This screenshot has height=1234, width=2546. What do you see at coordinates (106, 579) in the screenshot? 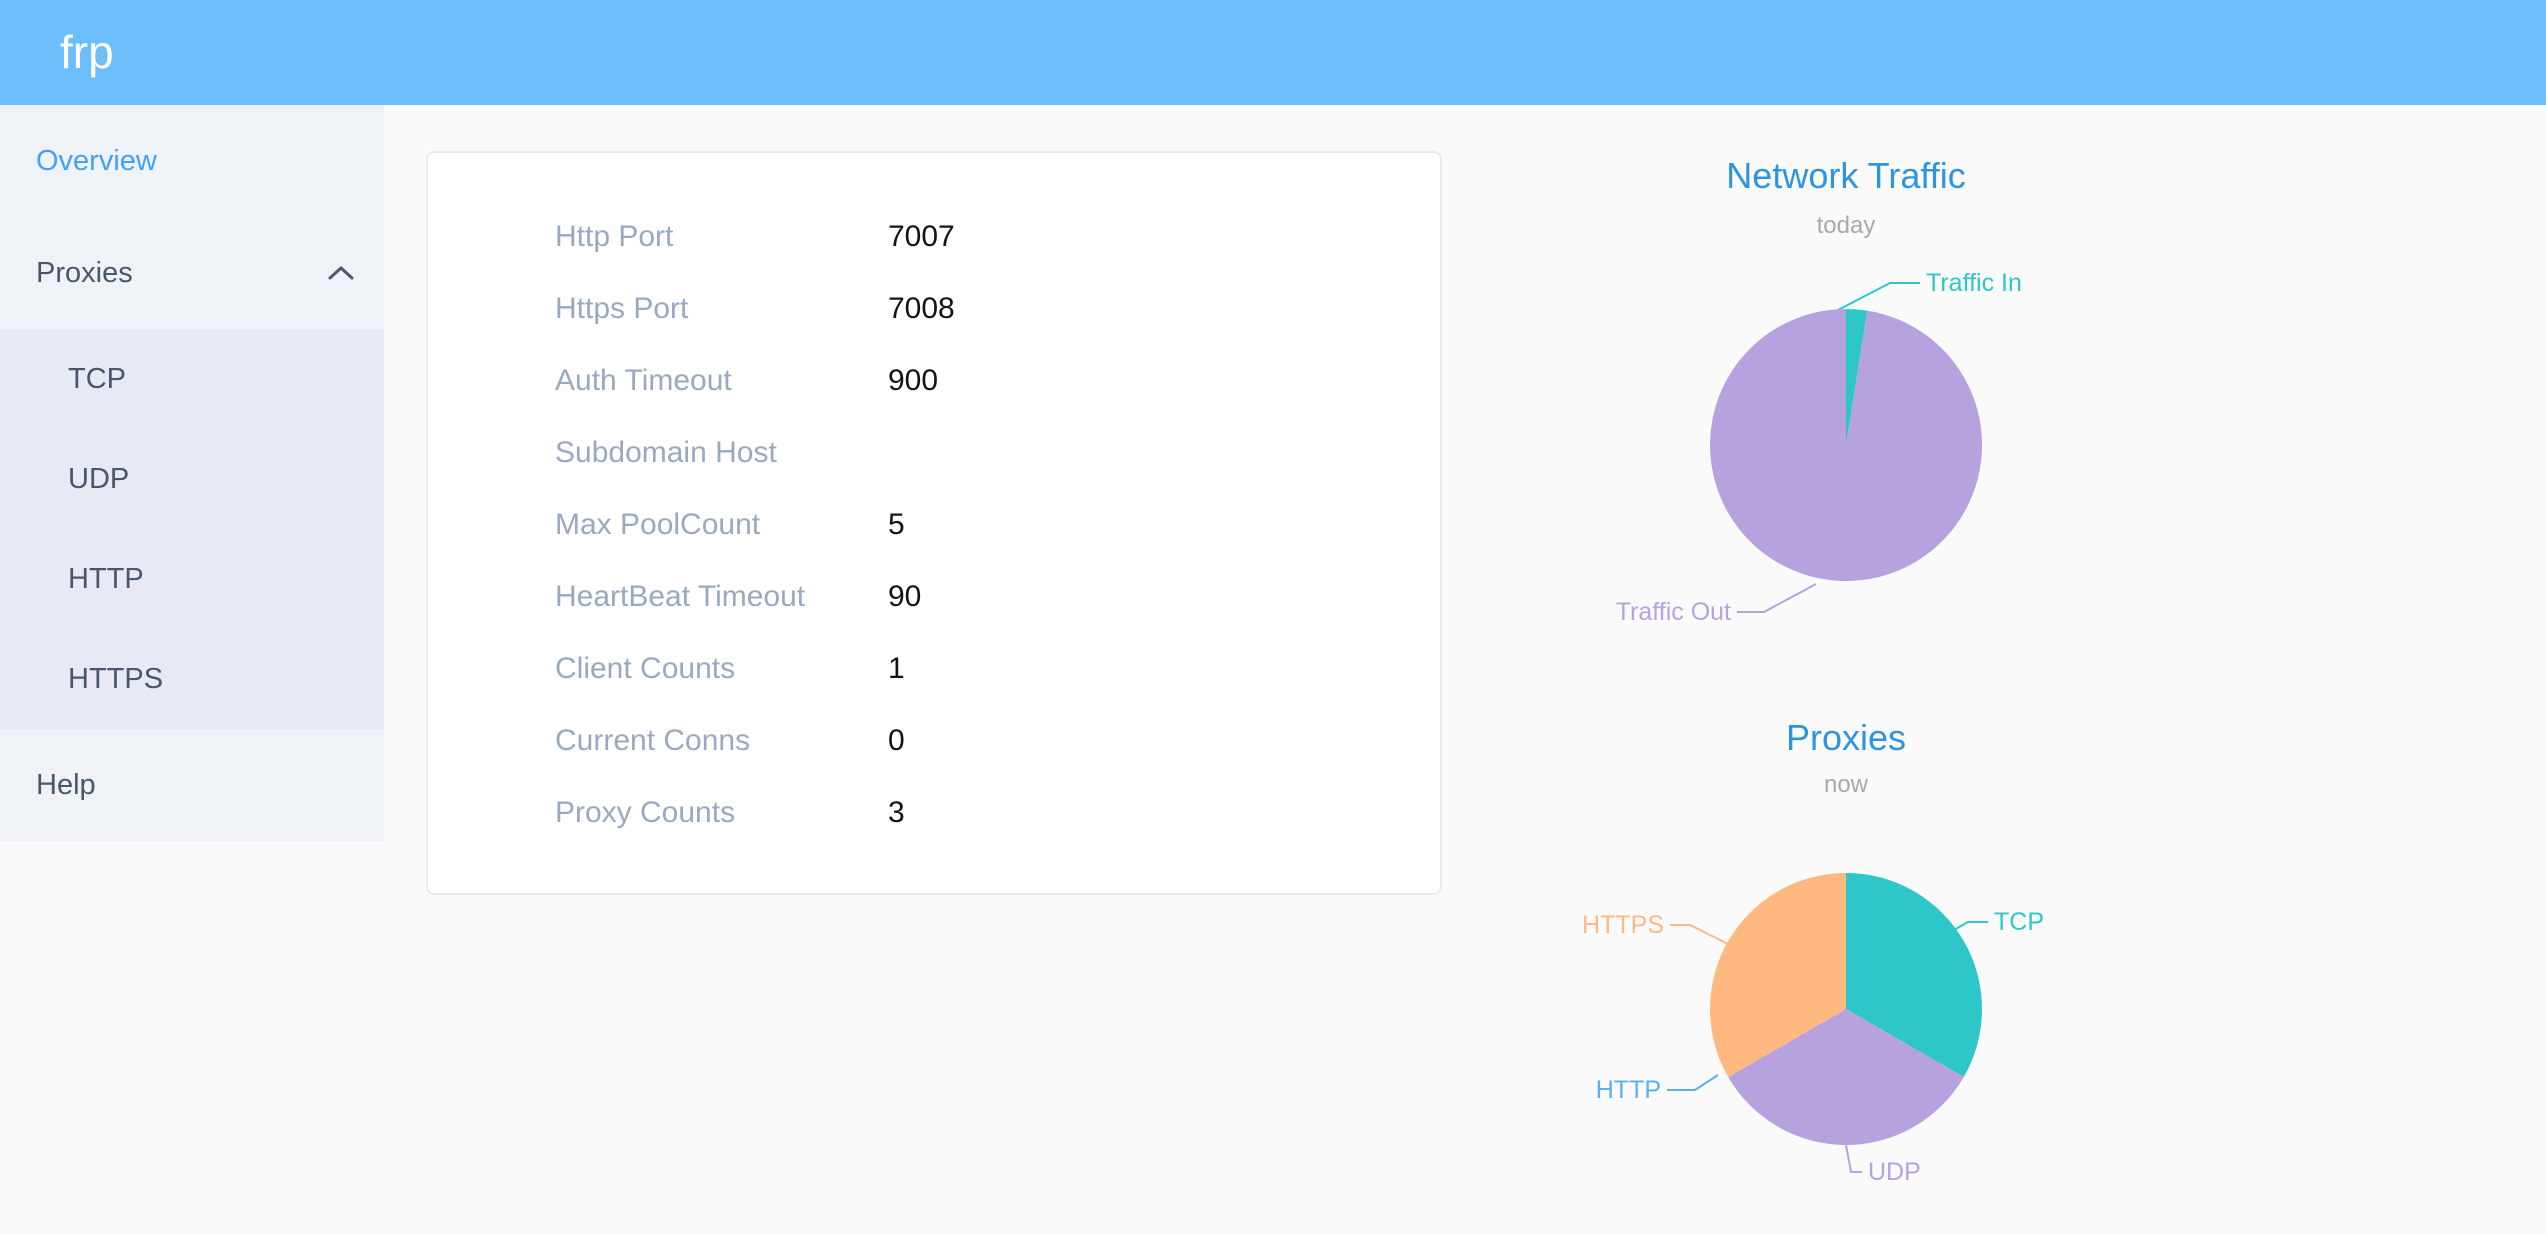
I see `sidebar-item-http: HTTP` at bounding box center [106, 579].